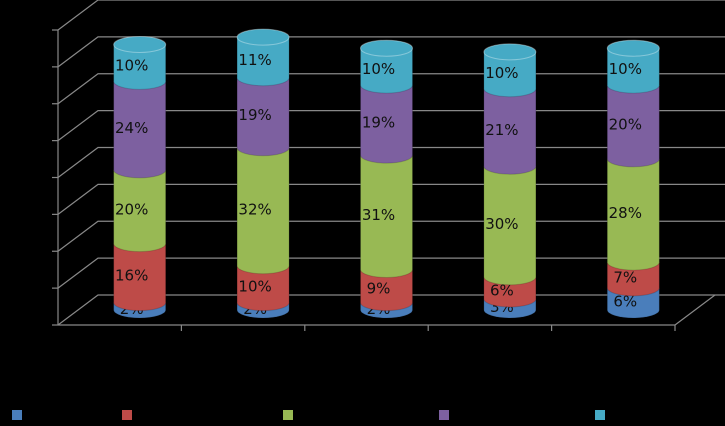 This screenshot has height=426, width=725. Describe the element at coordinates (378, 215) in the screenshot. I see `data-label: 31%` at that location.